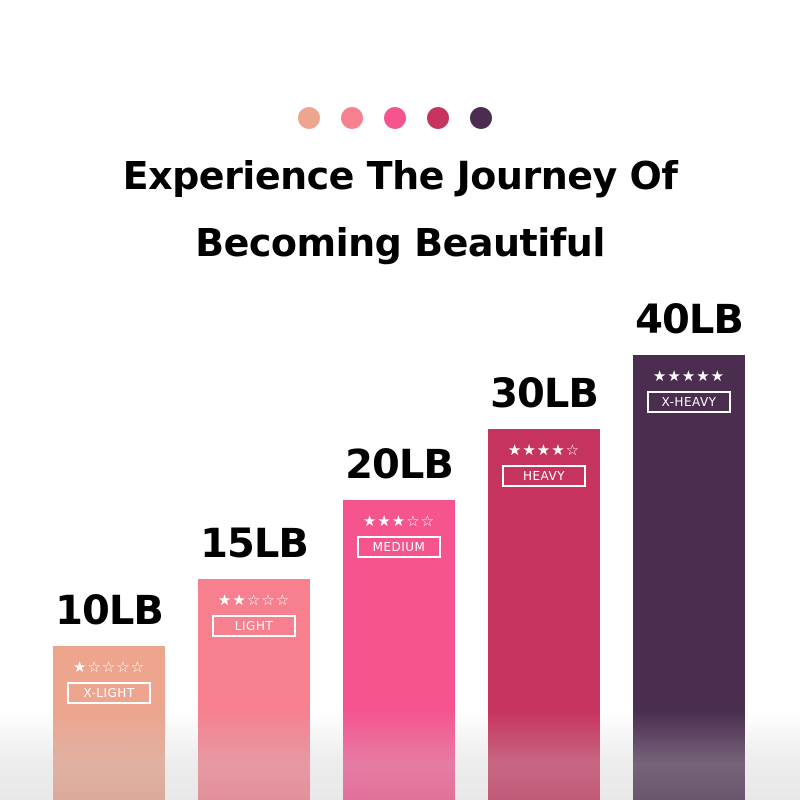  Describe the element at coordinates (689, 577) in the screenshot. I see `bar-x-heavy: ★★★★★ X-HEAVY` at that location.